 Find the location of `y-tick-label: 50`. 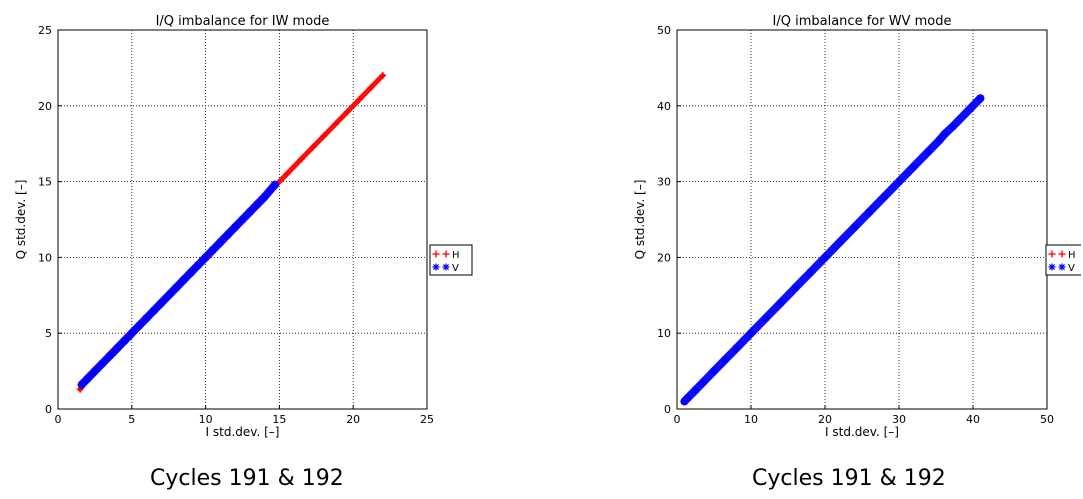

y-tick-label: 50 is located at coordinates (664, 30).